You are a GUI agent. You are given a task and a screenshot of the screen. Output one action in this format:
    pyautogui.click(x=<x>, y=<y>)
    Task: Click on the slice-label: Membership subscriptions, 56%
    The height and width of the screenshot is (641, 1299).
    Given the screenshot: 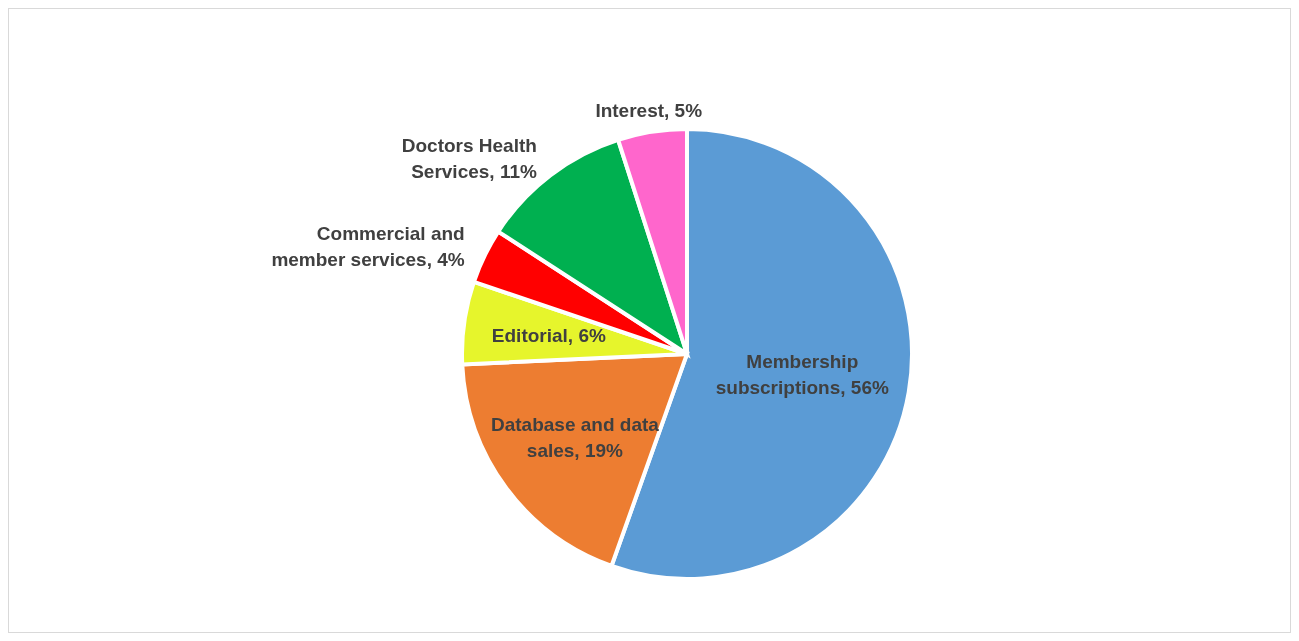 What is the action you would take?
    pyautogui.click(x=802, y=374)
    